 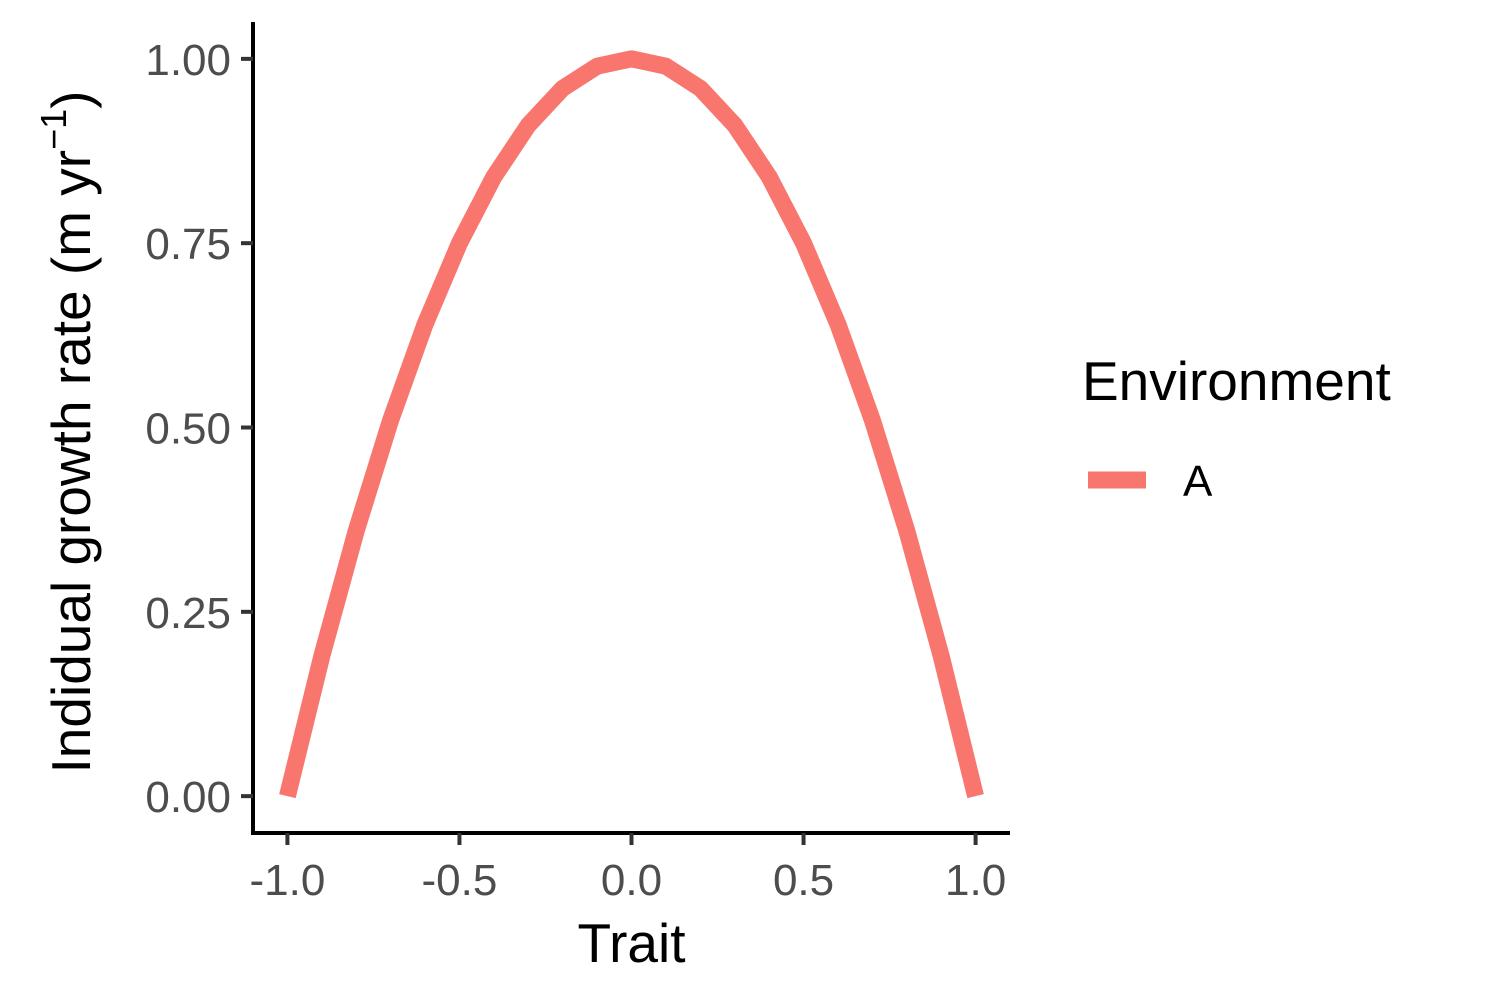 What do you see at coordinates (1236, 381) in the screenshot?
I see `legend-title: Environment` at bounding box center [1236, 381].